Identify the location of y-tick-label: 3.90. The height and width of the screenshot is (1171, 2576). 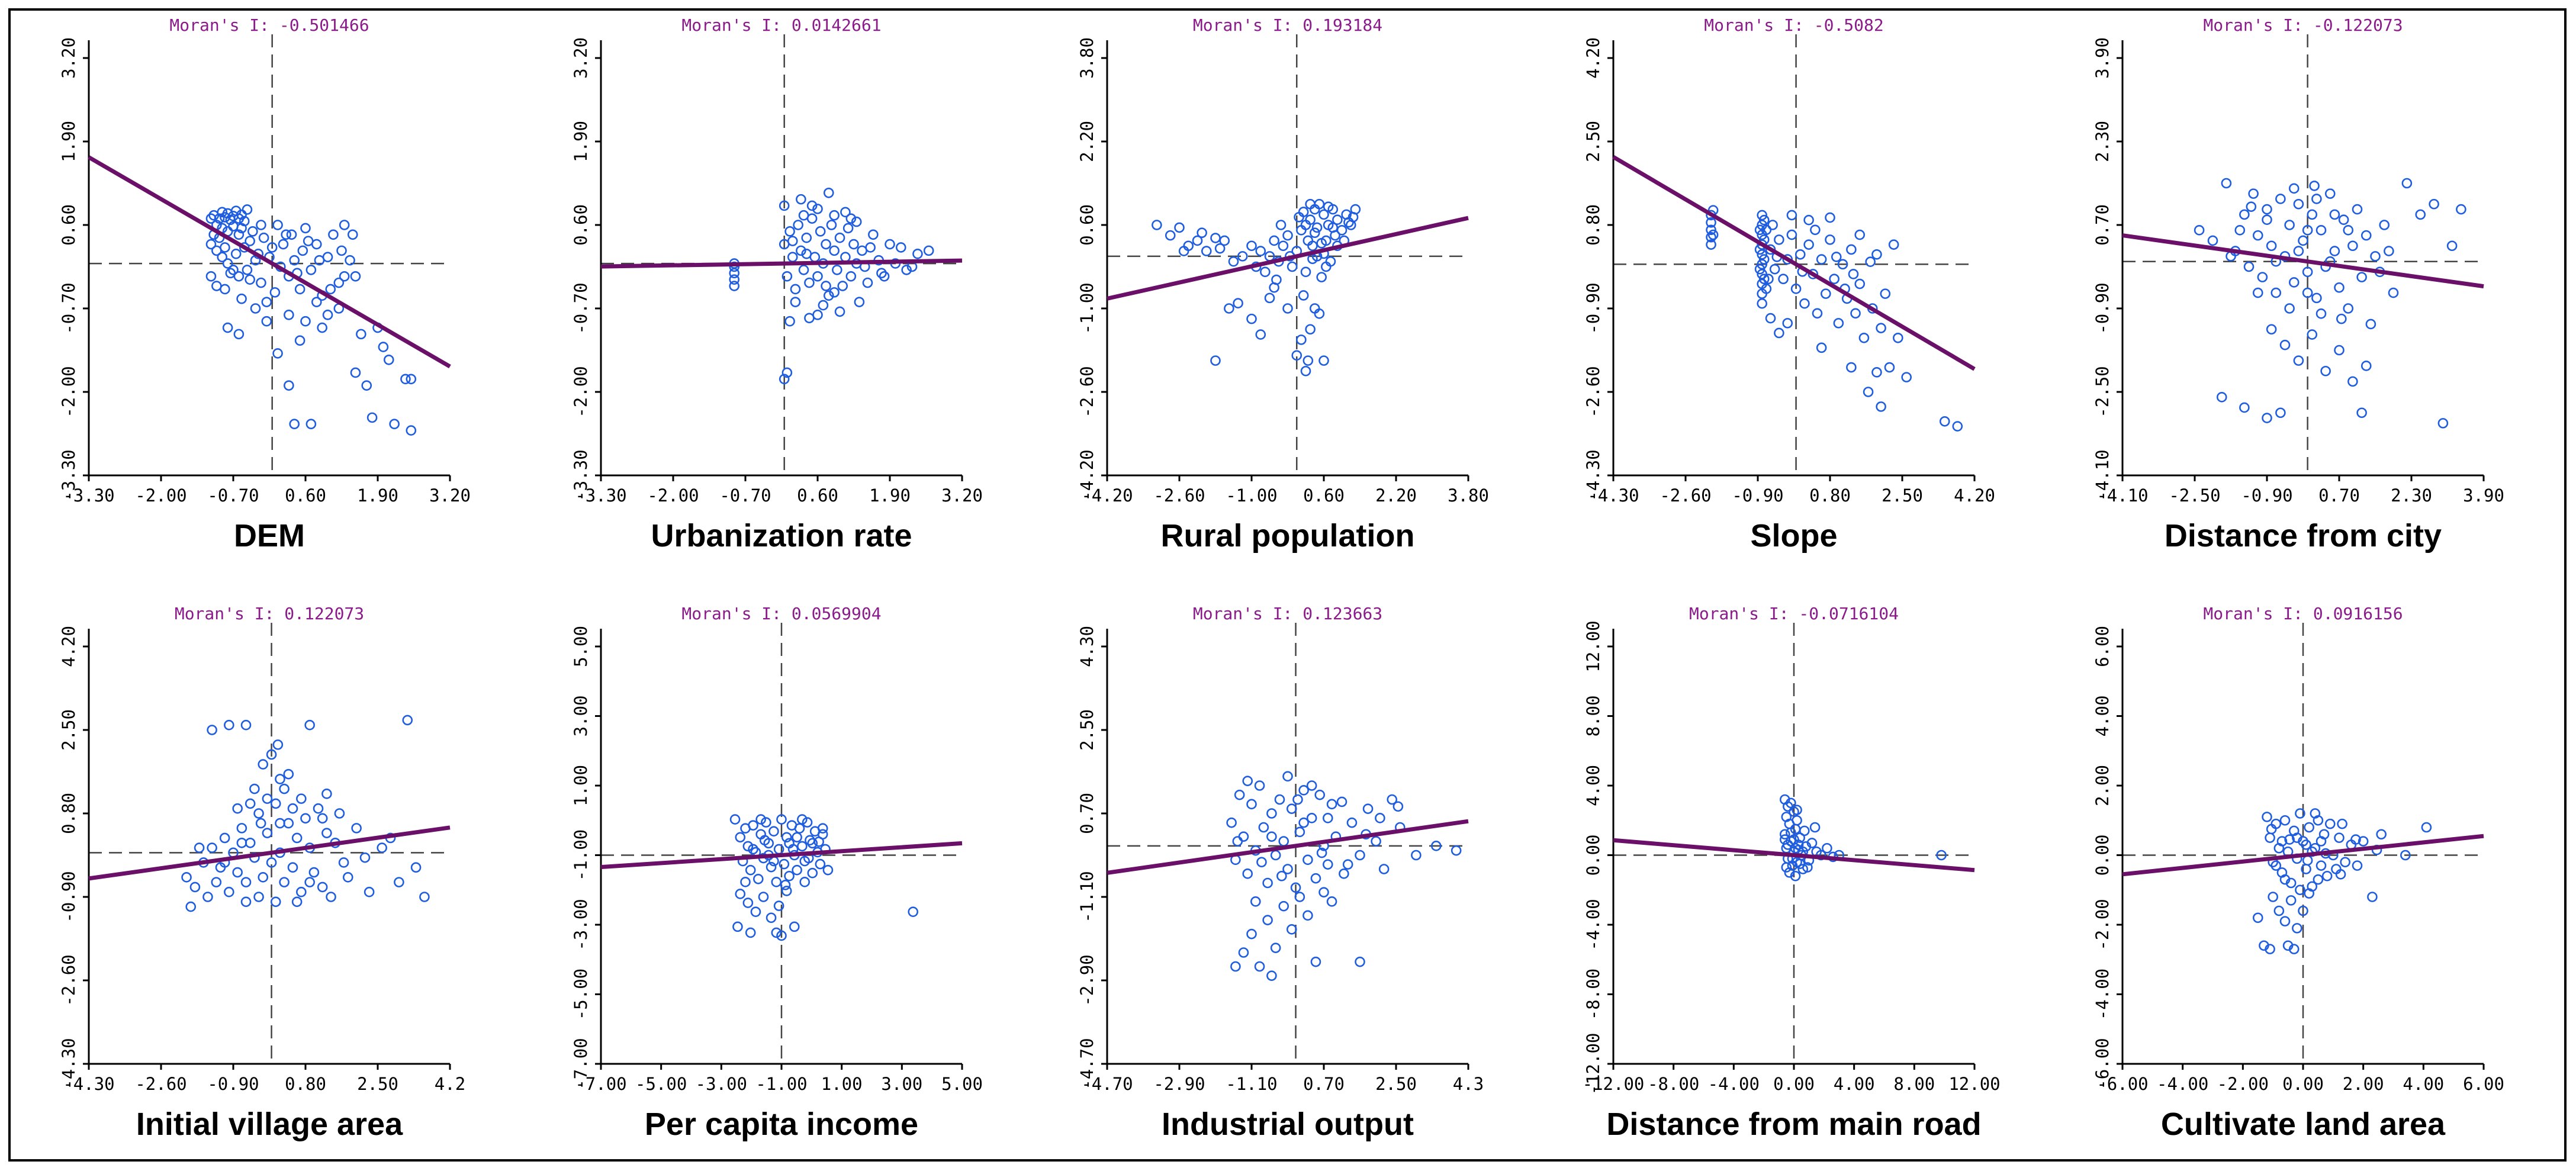
(2102, 58).